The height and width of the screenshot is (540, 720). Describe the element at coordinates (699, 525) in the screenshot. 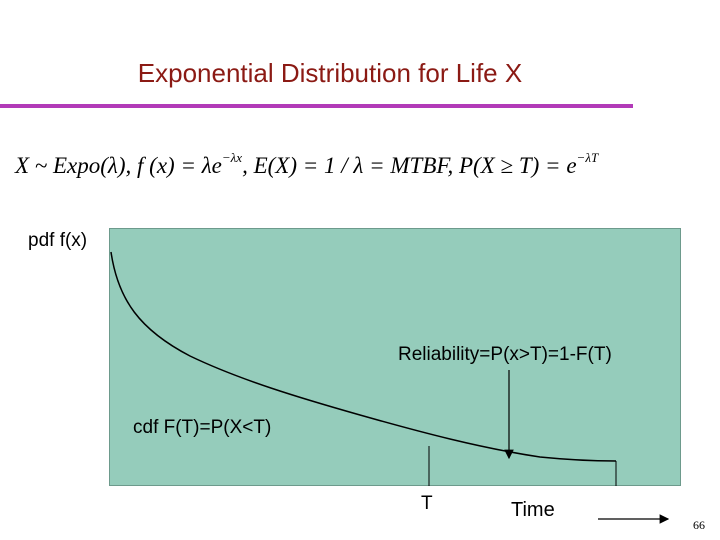

I see `page-number: 66` at that location.